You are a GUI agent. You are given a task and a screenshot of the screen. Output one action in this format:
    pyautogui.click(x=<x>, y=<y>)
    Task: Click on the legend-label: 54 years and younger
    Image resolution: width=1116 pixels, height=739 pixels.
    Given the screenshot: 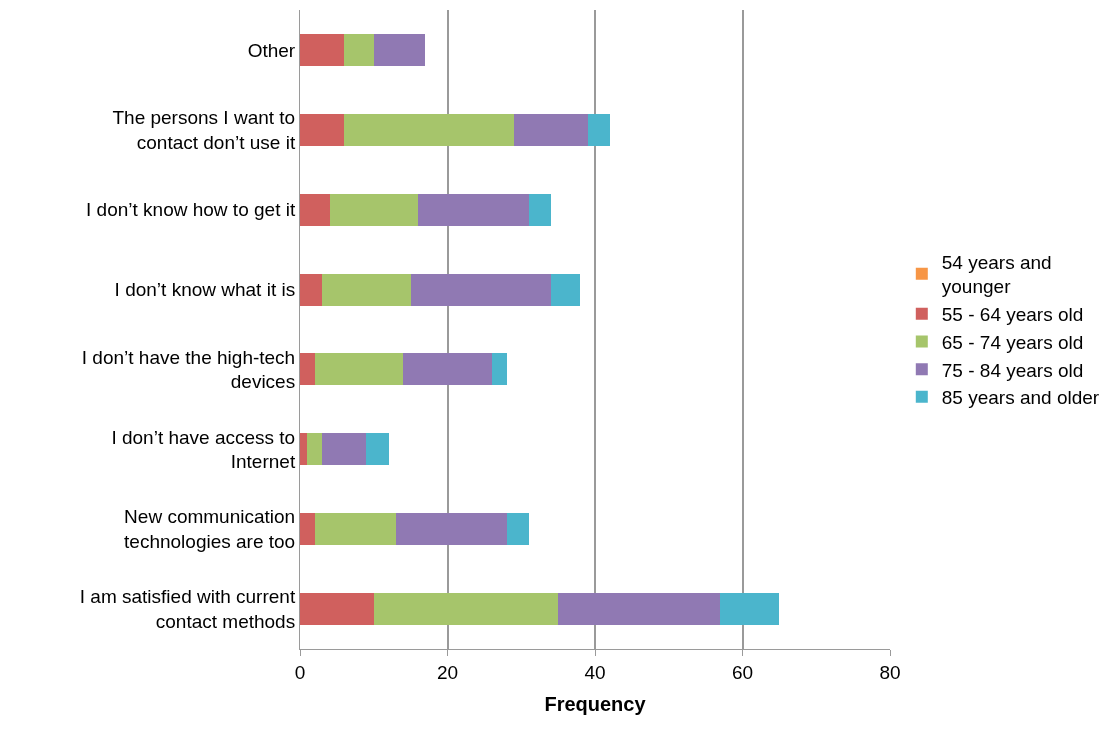 What is the action you would take?
    pyautogui.click(x=996, y=274)
    